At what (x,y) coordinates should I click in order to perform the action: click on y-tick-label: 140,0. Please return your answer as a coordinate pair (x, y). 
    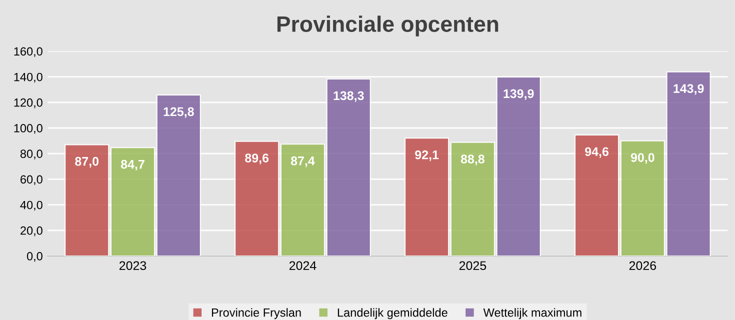
    Looking at the image, I should click on (28, 77).